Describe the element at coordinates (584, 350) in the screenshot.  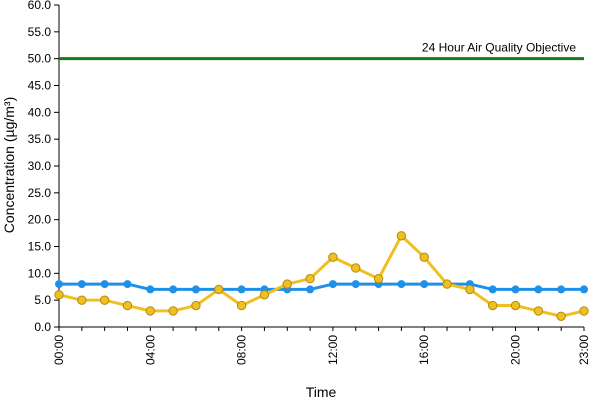
I see `x-tick-label: 23:00` at that location.